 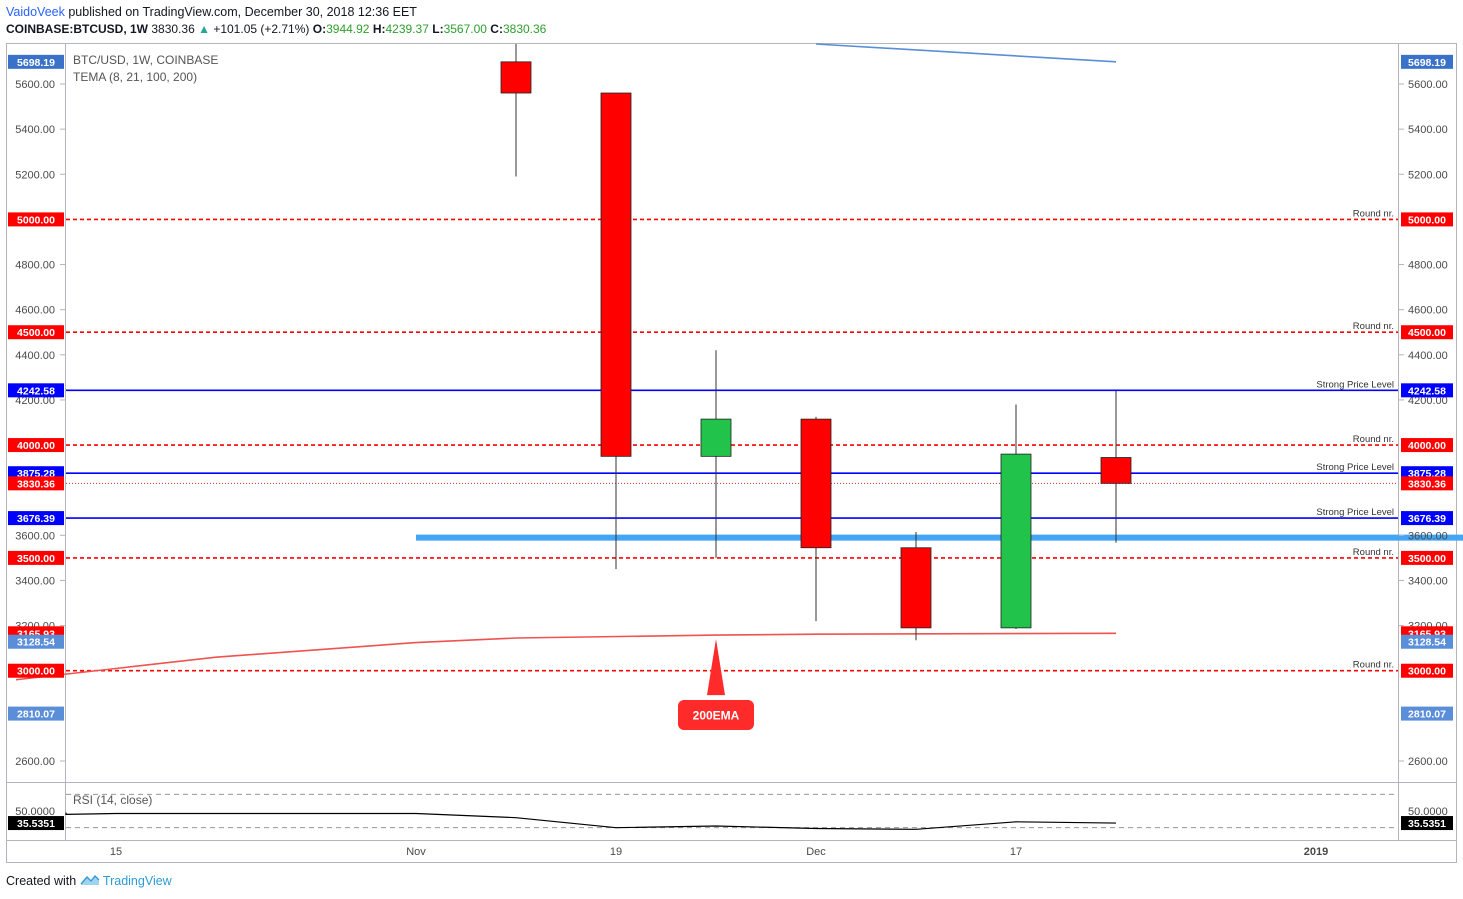 What do you see at coordinates (716, 667) in the screenshot?
I see `ema-callout-pointer` at bounding box center [716, 667].